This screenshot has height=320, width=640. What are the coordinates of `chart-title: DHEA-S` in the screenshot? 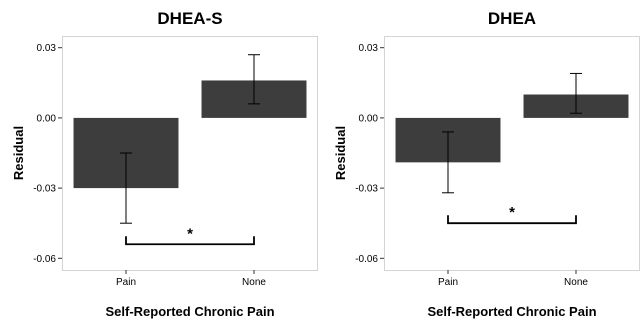 It's located at (189, 18).